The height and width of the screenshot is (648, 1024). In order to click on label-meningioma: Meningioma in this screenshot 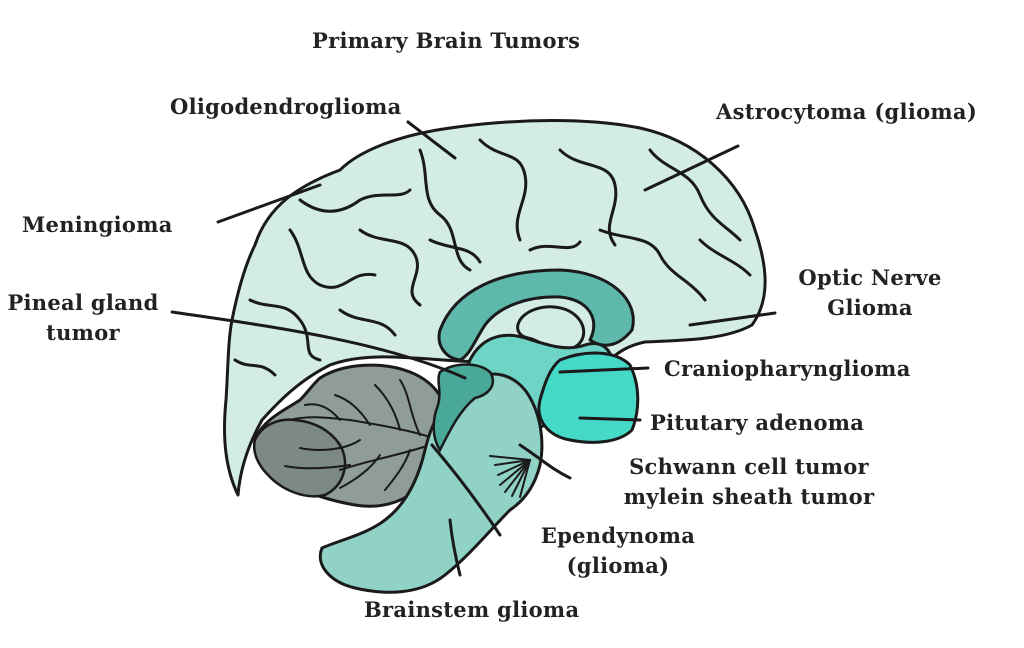, I will do `click(97, 224)`.